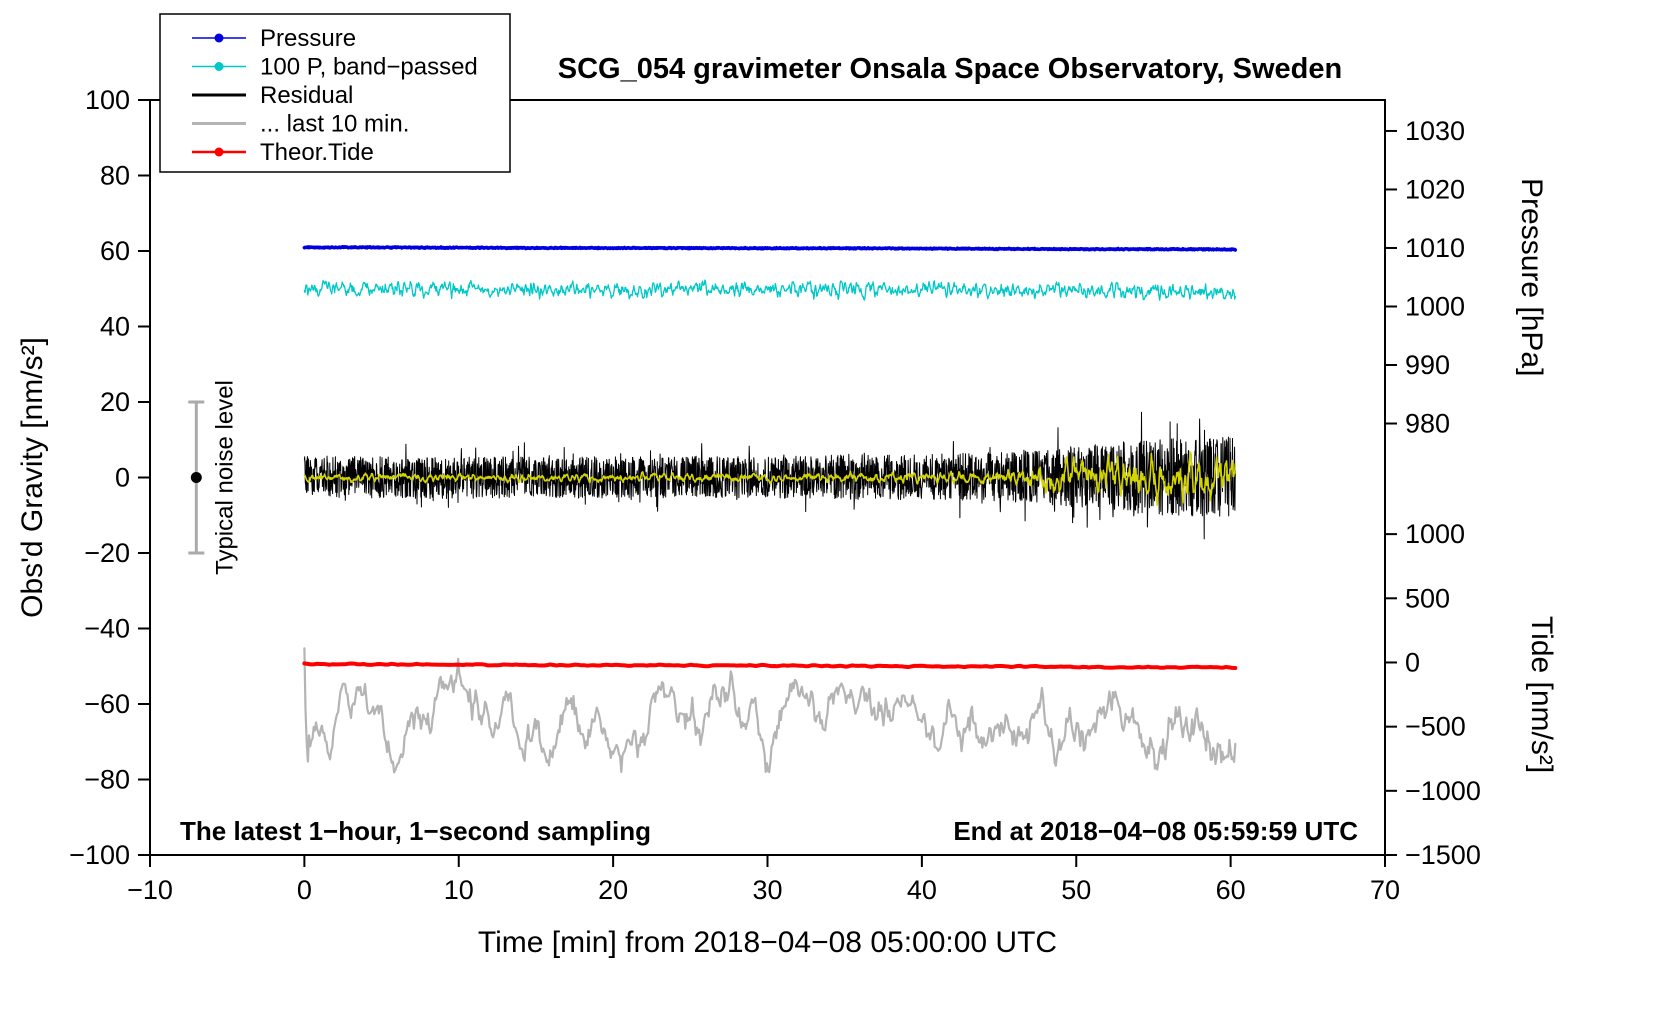 This screenshot has height=1020, width=1660. What do you see at coordinates (306, 95) in the screenshot?
I see `legend-label: Residual` at bounding box center [306, 95].